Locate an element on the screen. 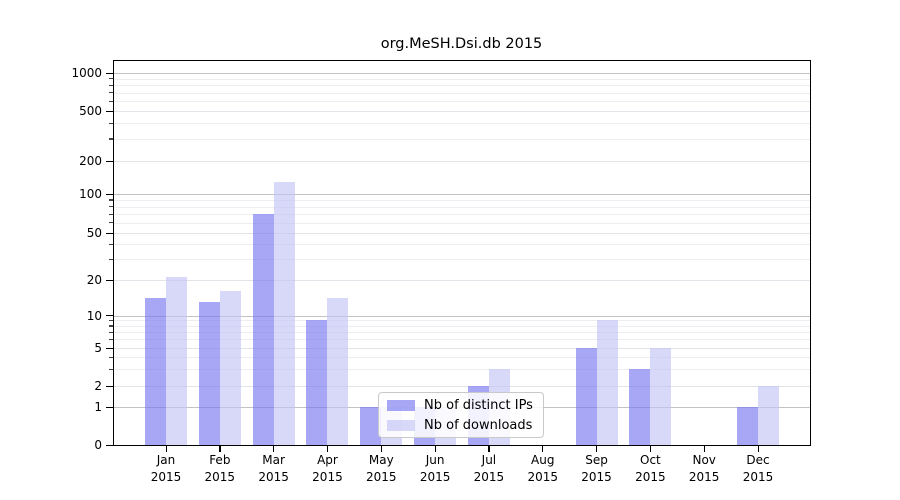  bar-feb-downloads is located at coordinates (230, 368).